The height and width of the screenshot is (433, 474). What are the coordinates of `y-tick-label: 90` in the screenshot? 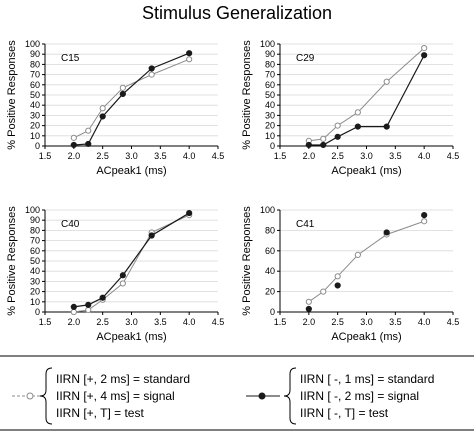 It's located at (35, 220).